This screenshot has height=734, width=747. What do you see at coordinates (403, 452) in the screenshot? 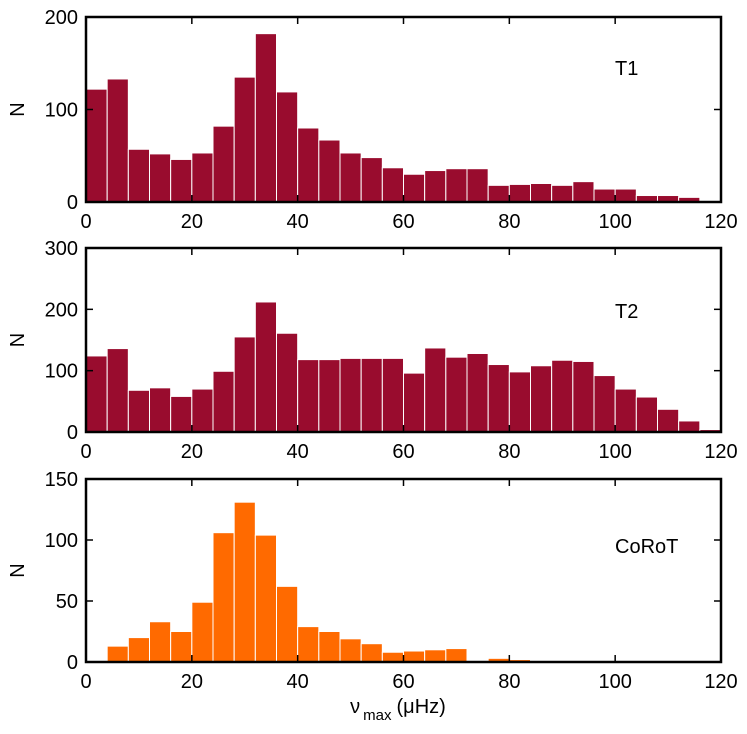
I see `x-tick-label-t2-3: 60` at bounding box center [403, 452].